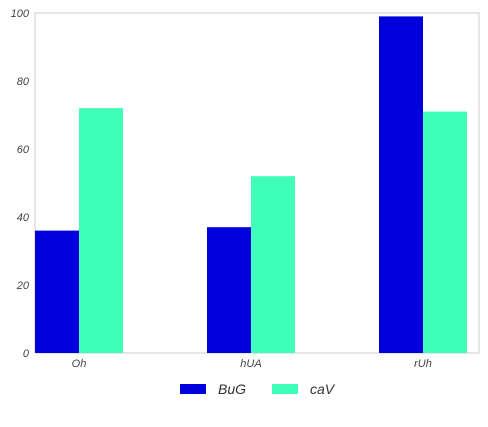 This screenshot has width=488, height=427. I want to click on x-tick-label: Oh, so click(79, 364).